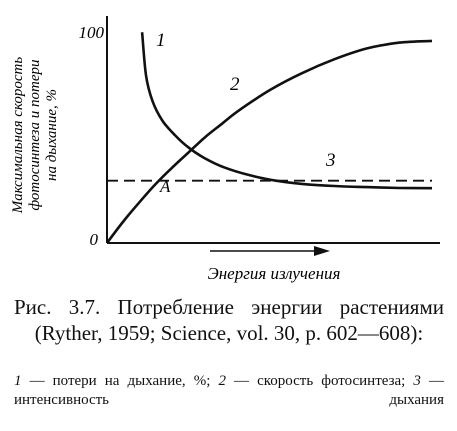 This screenshot has height=431, width=457. I want to click on y-axis-label-line1: Максимальная скорость, so click(18, 136).